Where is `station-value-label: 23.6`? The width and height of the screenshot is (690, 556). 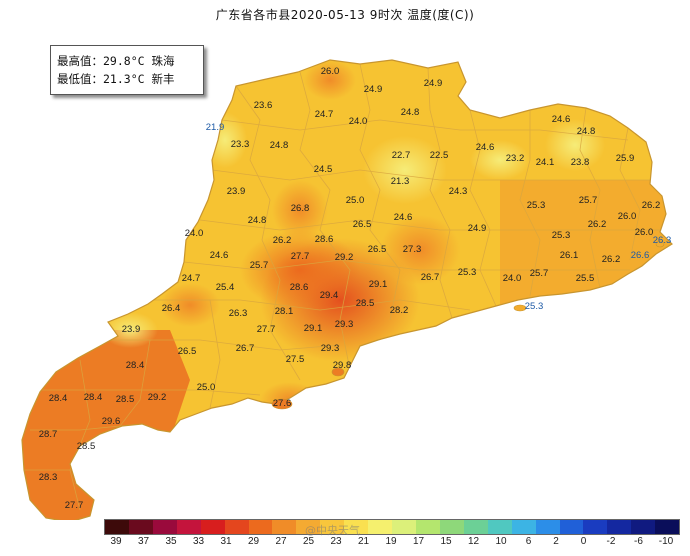 station-value-label: 23.6 is located at coordinates (263, 105).